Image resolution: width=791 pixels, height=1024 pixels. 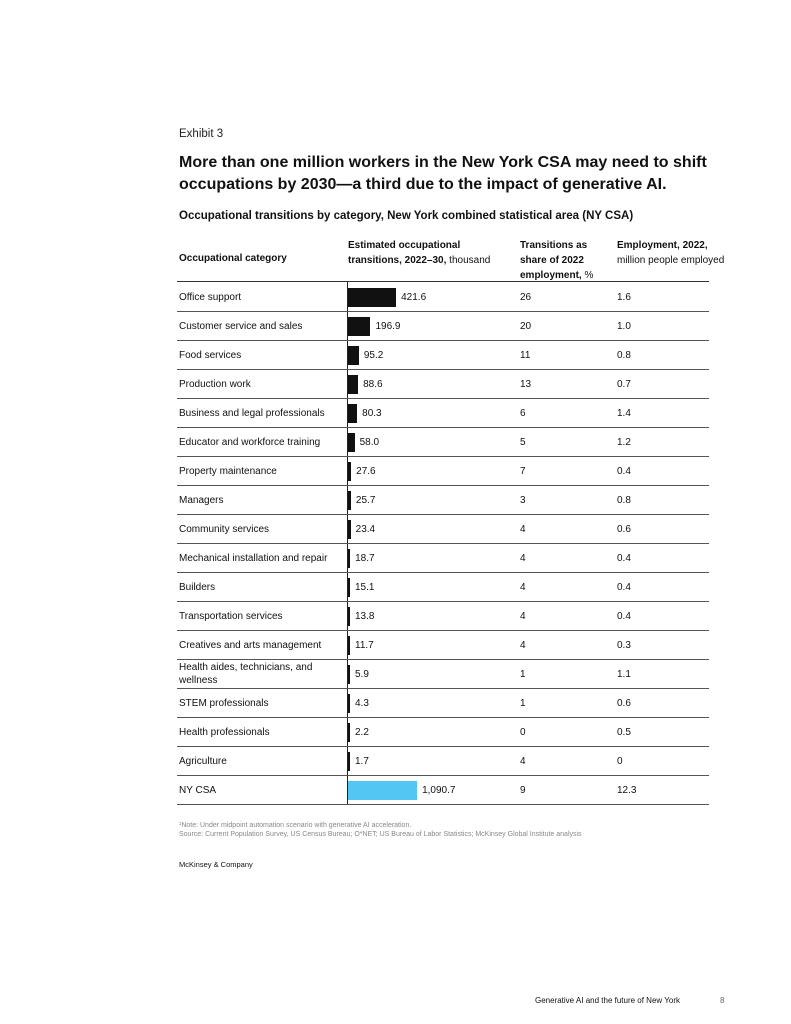 I want to click on total-bar, so click(x=383, y=790).